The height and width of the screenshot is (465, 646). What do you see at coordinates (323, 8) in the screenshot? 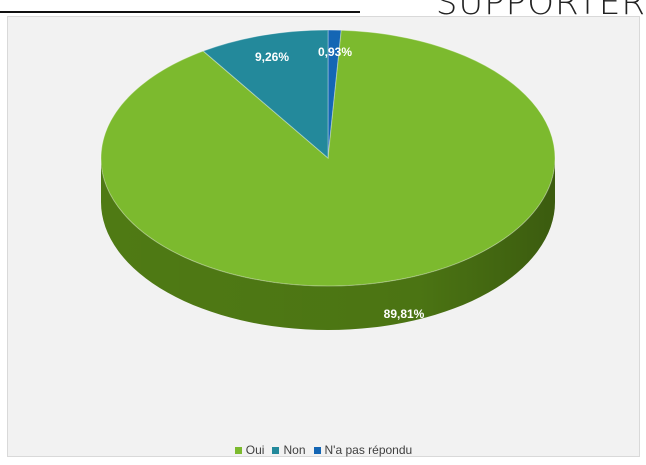
I see `top-strip: SUPPORTER` at bounding box center [323, 8].